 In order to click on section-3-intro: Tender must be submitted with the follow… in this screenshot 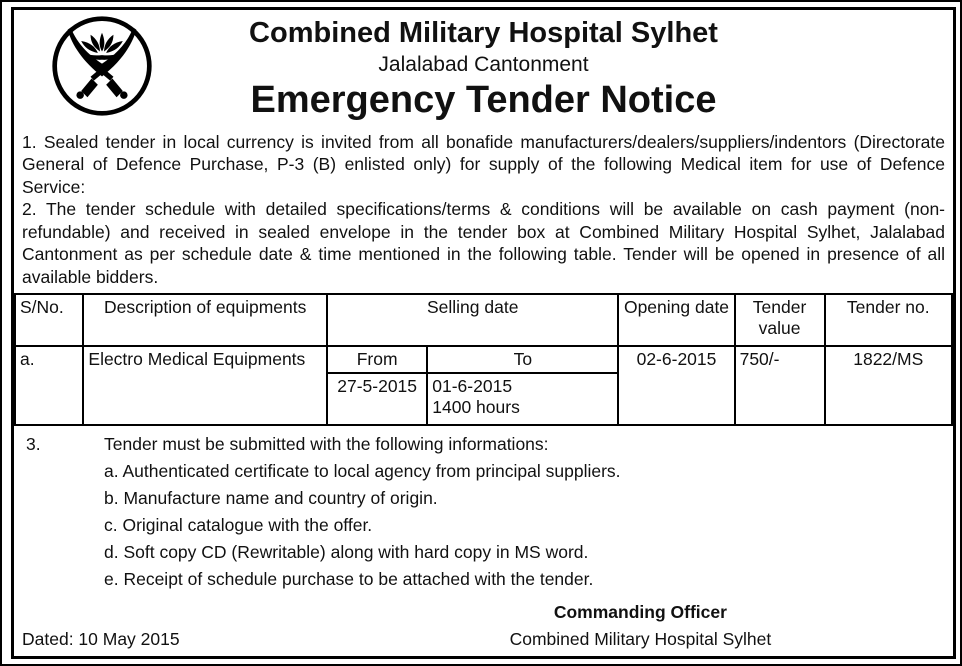, I will do `click(326, 444)`.